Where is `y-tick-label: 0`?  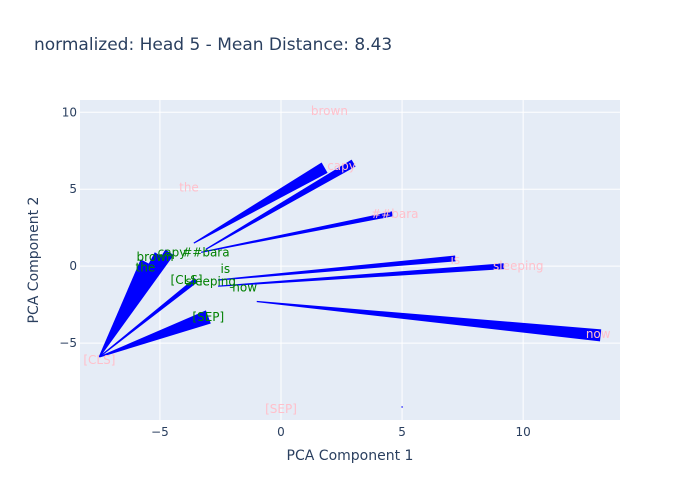 y-tick-label: 0 is located at coordinates (73, 266).